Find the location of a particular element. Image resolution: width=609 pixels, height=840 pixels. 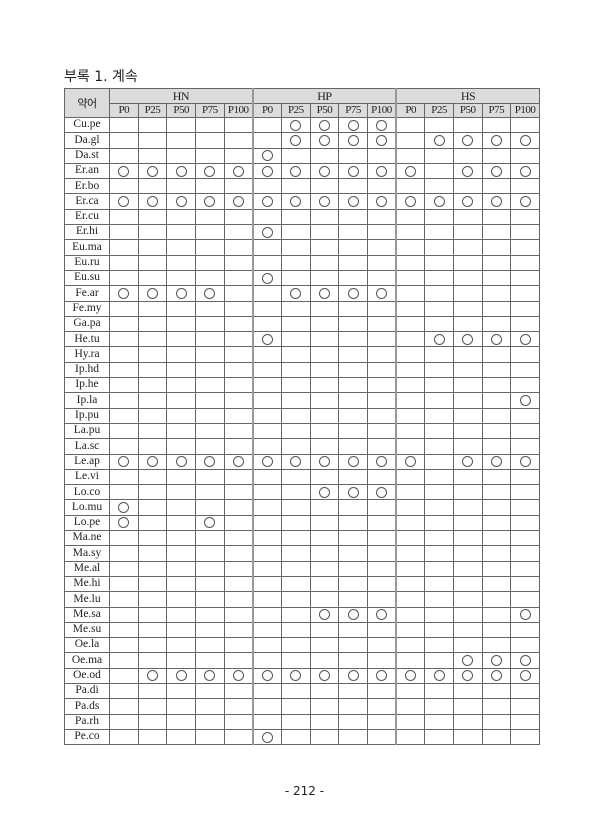

row-abbr: Me.sa is located at coordinates (87, 614).